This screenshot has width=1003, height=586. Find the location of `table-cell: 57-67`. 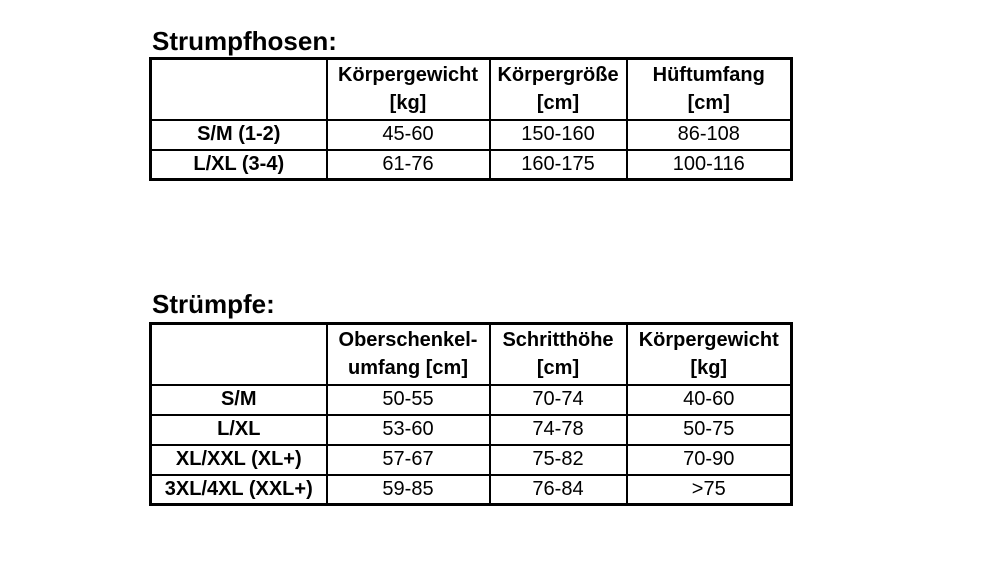

table-cell: 57-67 is located at coordinates (408, 459).